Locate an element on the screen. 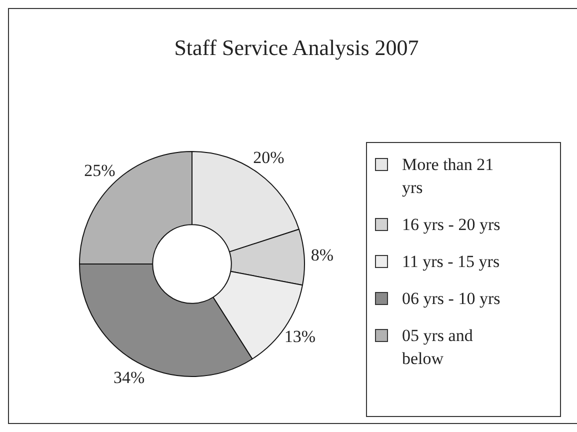 The image size is (577, 432). chart-title: Staff Service Analysis 2007 is located at coordinates (296, 48).